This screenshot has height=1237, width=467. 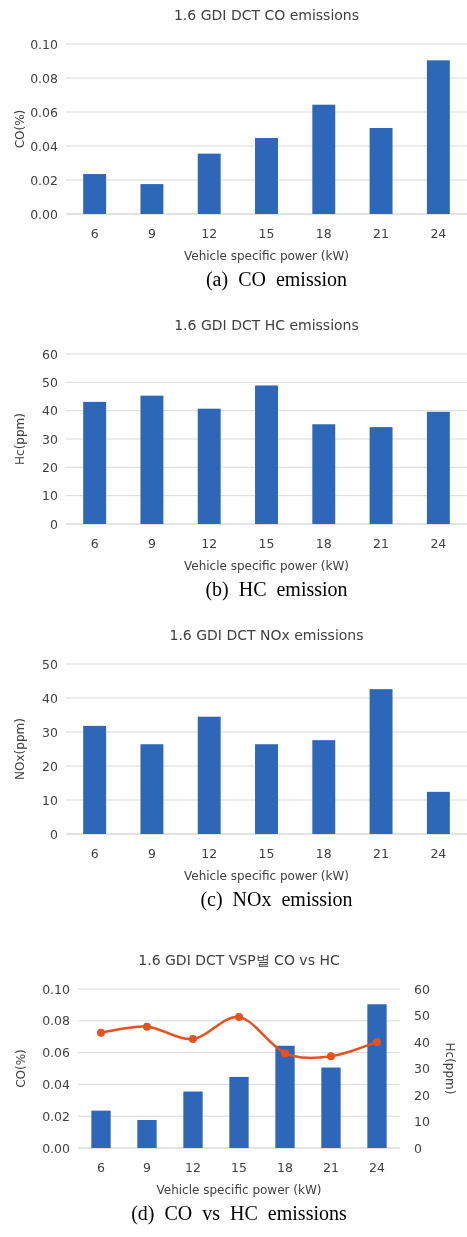 I want to click on y-tick-label: 0, so click(x=54, y=834).